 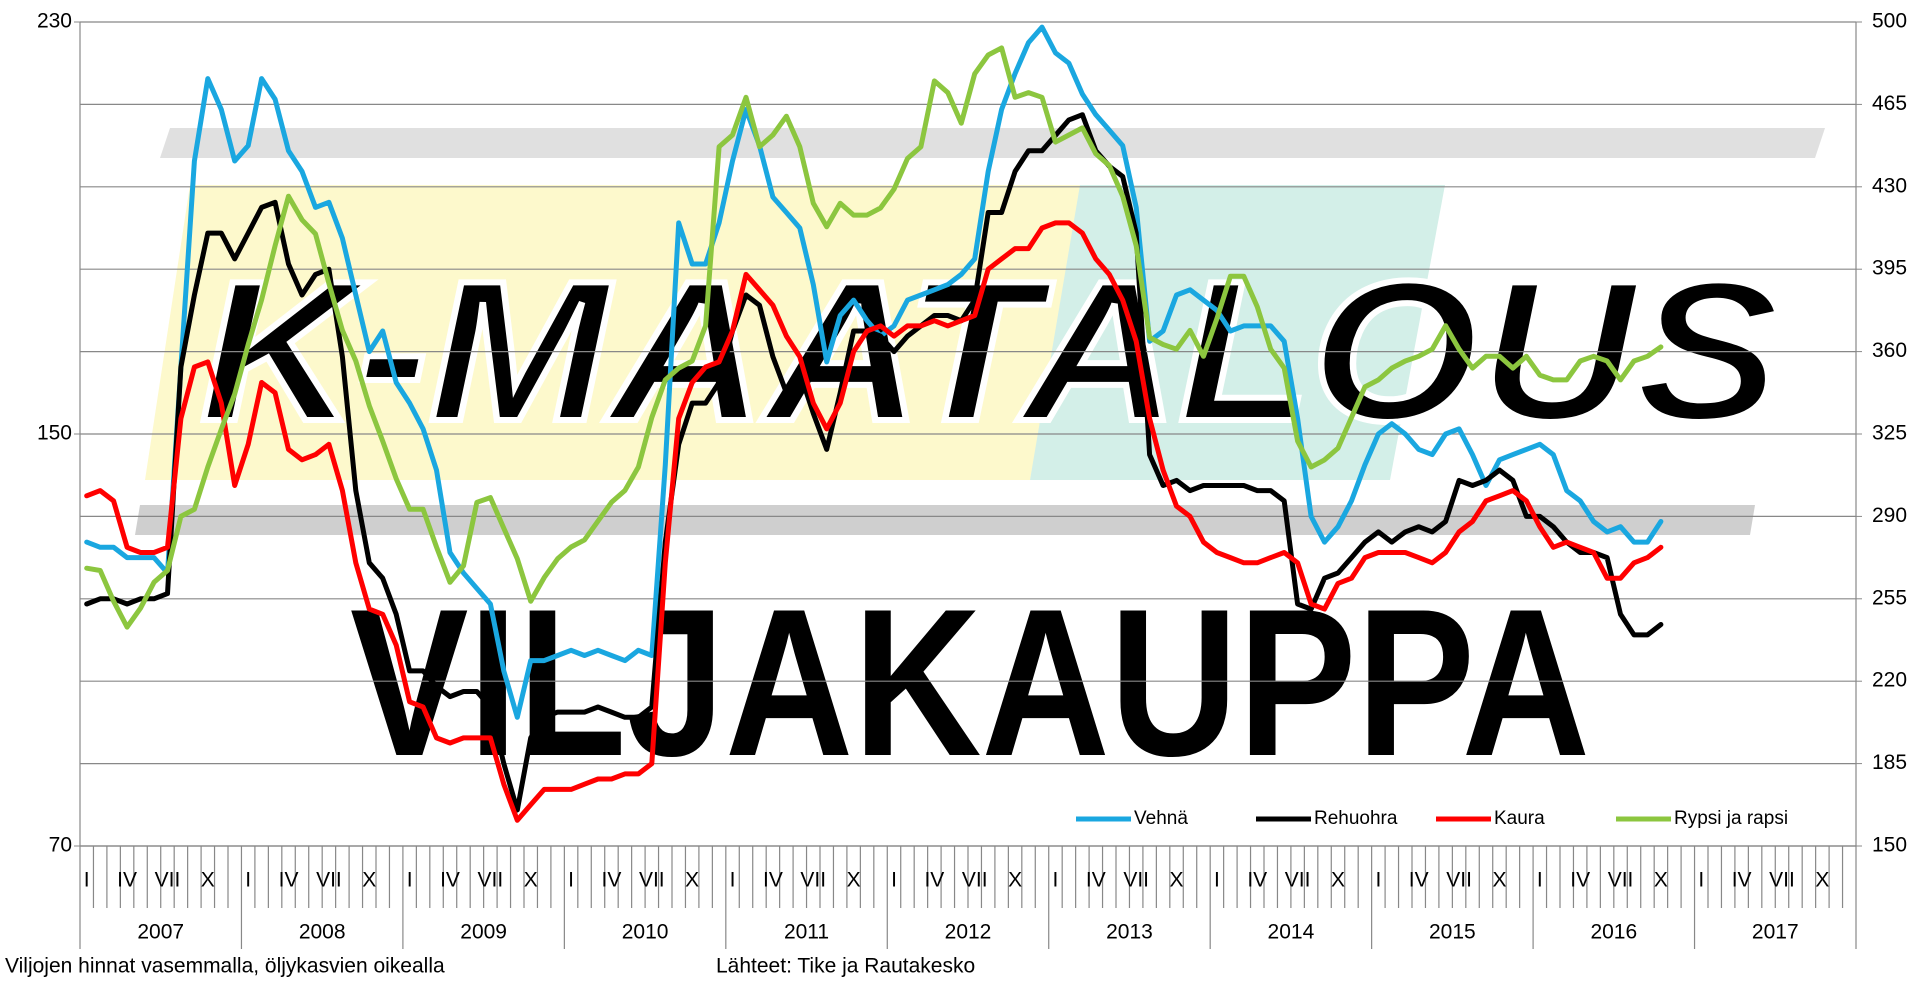 I want to click on year-label: 2007, so click(x=160, y=932).